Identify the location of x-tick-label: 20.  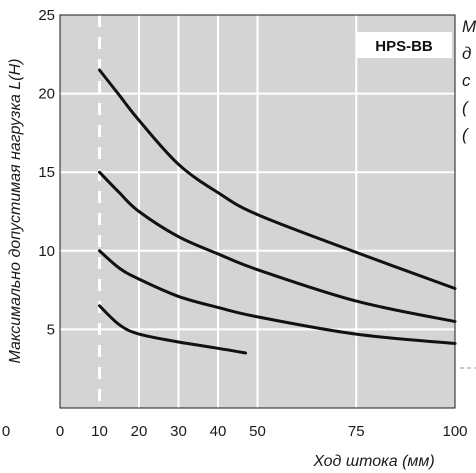
(139, 431).